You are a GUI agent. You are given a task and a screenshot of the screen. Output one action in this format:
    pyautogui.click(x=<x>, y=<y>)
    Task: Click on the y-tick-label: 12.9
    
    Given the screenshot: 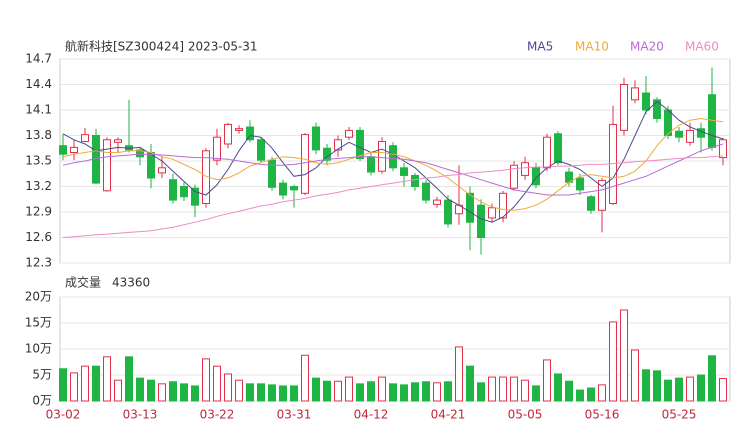 What is the action you would take?
    pyautogui.click(x=38, y=212)
    